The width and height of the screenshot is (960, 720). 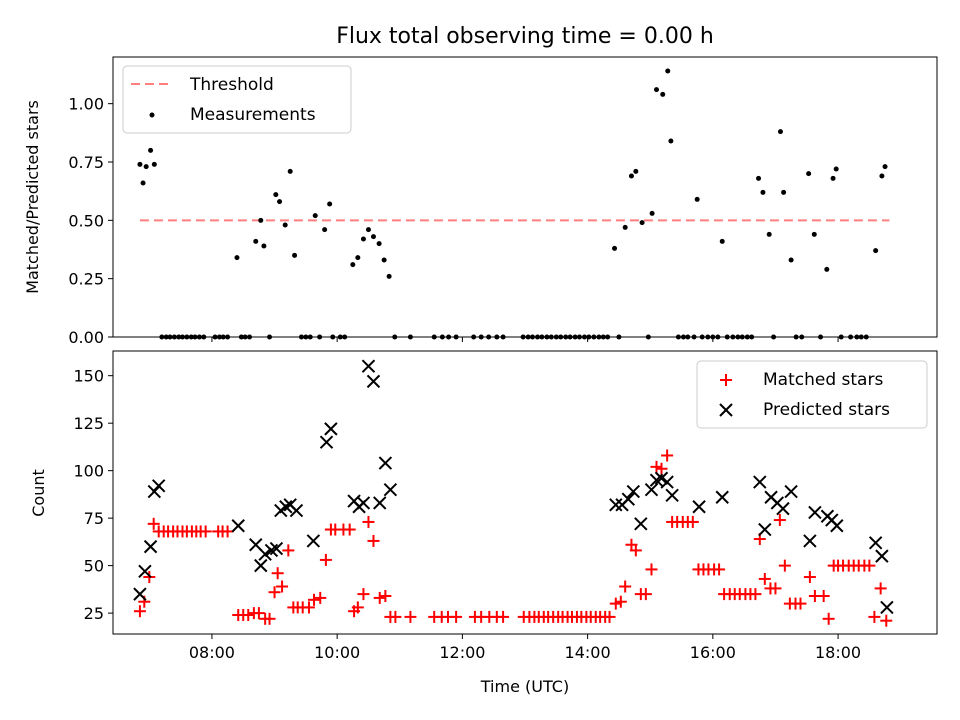 I want to click on predicted-legend-label: Predicted stars, so click(x=826, y=410).